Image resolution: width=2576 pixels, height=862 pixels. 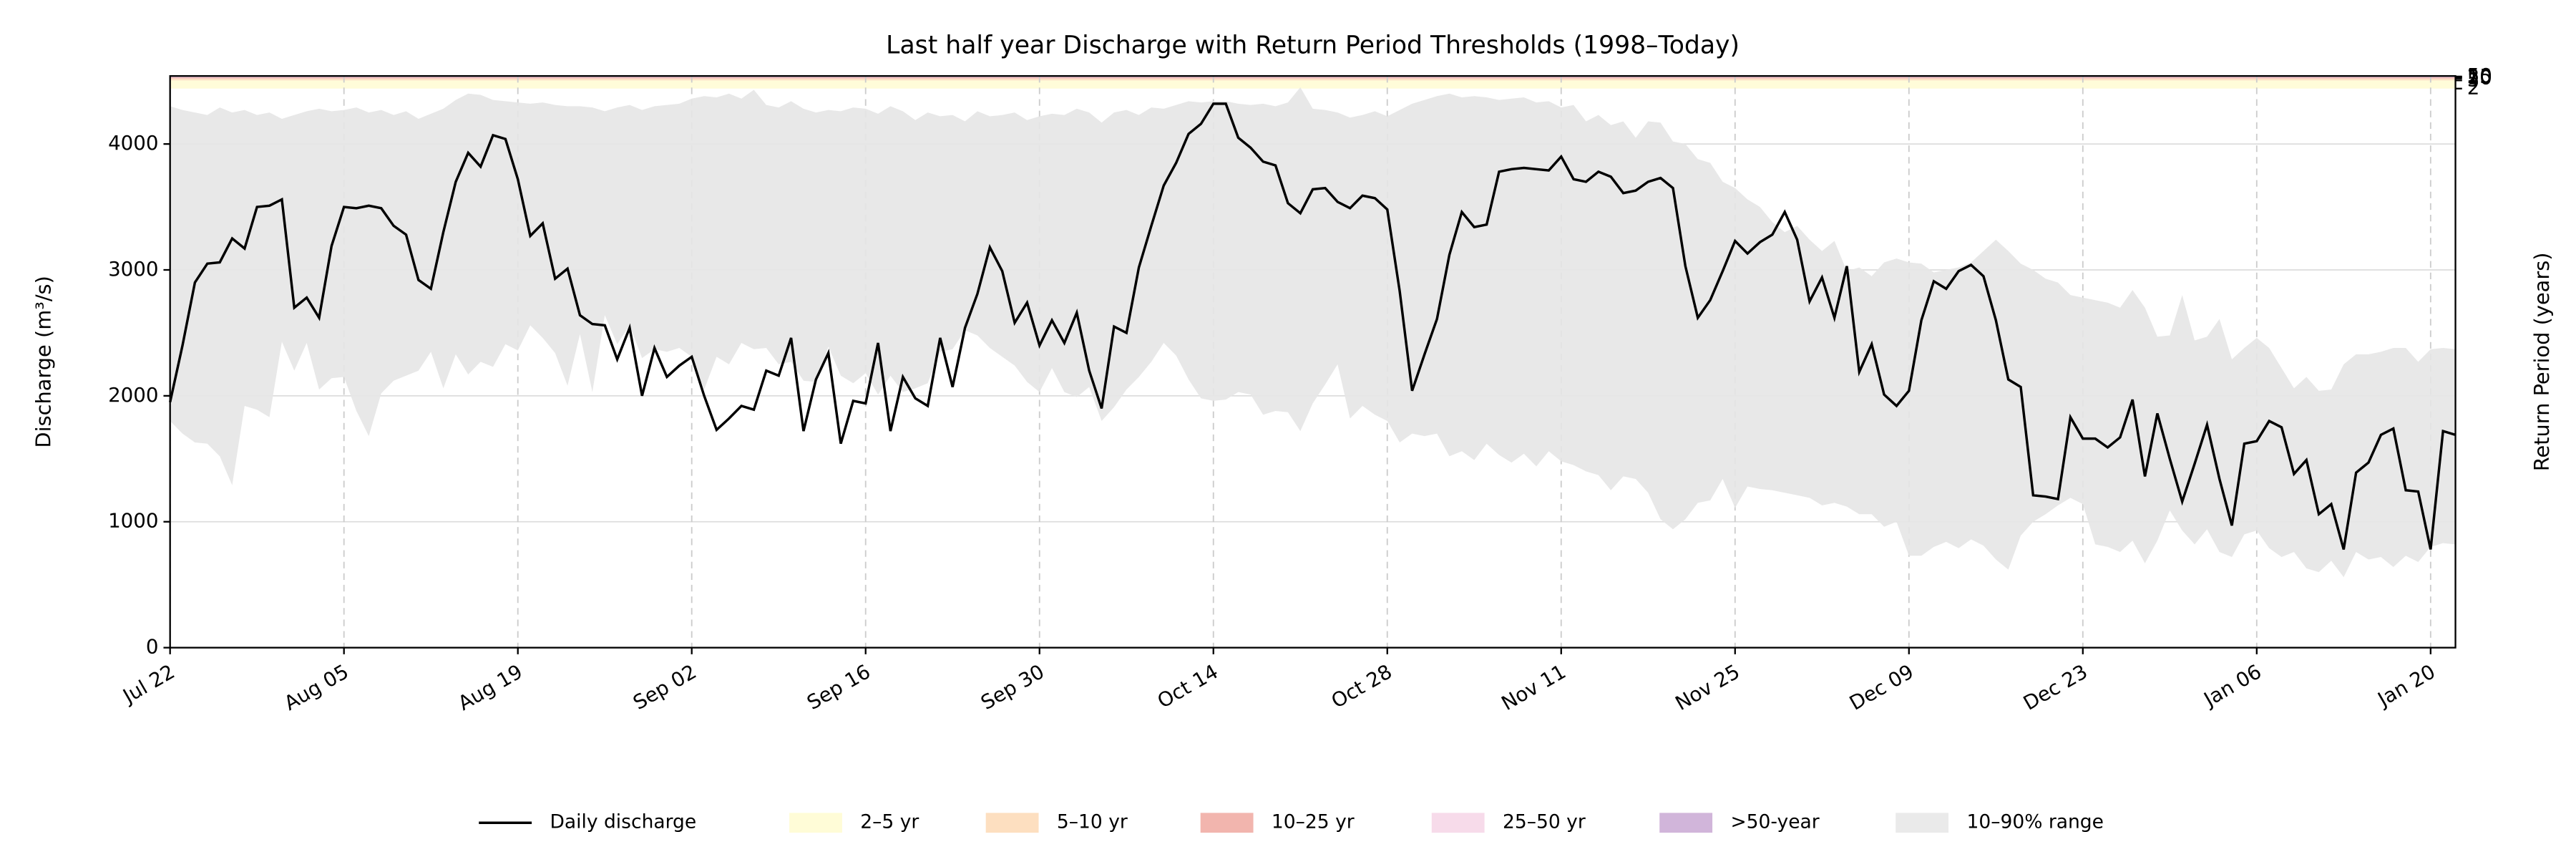 I want to click on x-tick-label: Nov 11, so click(x=1533, y=687).